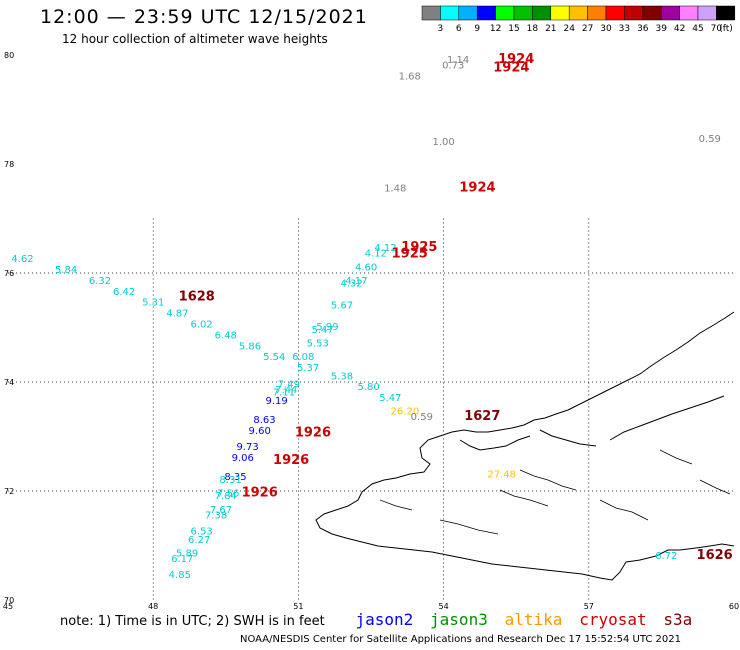 This screenshot has width=740, height=650. I want to click on wave-height-value: 6.72, so click(666, 556).